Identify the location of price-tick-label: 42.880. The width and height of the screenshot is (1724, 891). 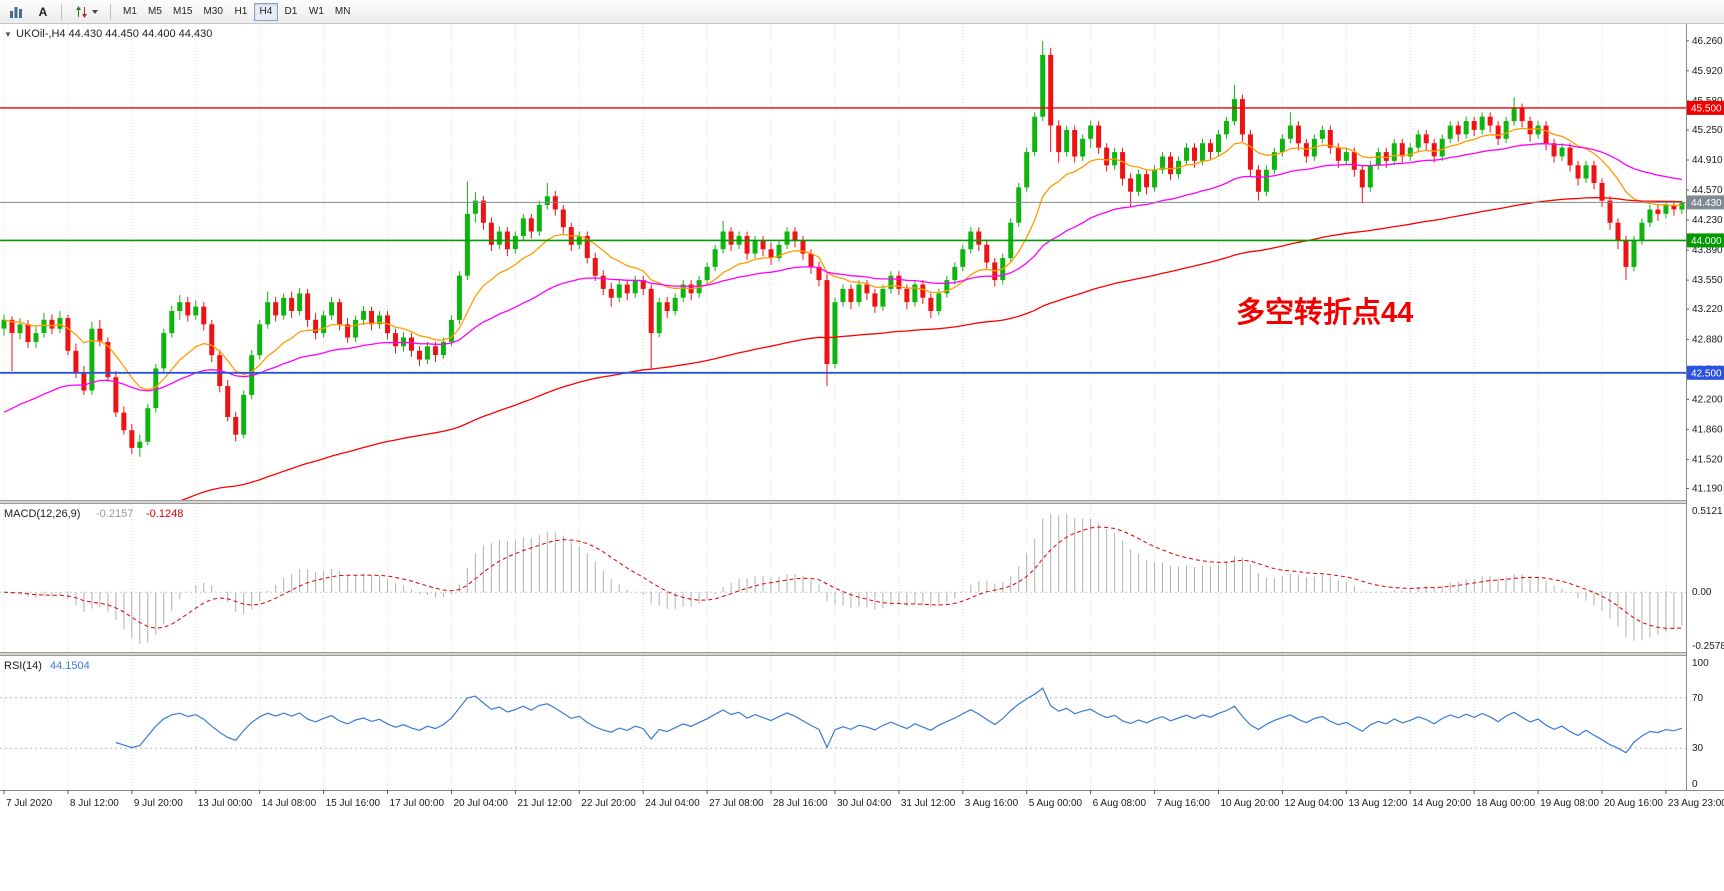
(1707, 339).